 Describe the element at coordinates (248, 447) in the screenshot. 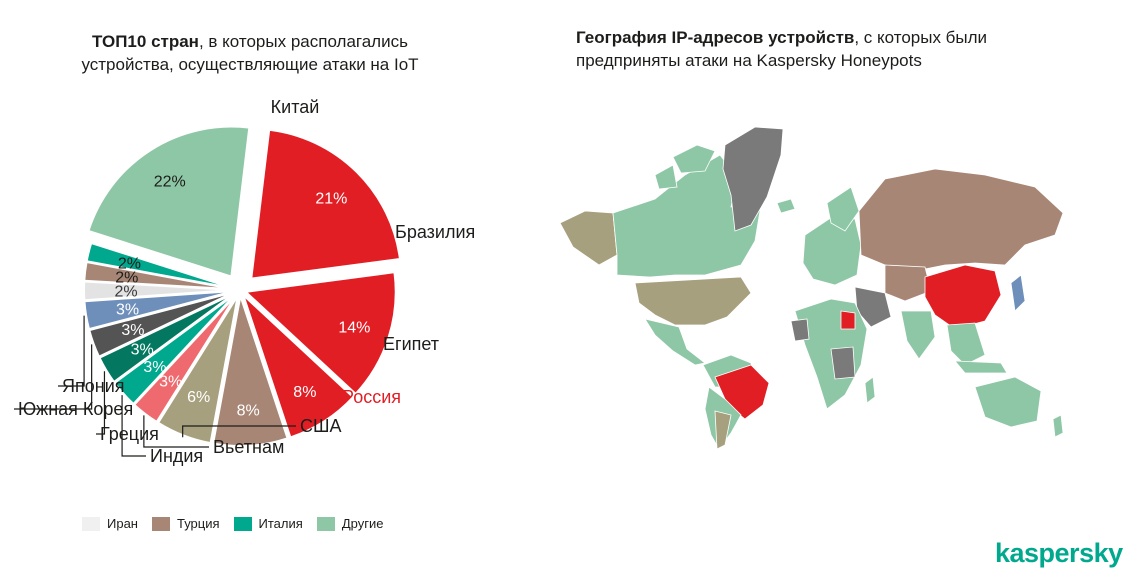

I see `pie-category-label-вьетнам: Вьетнам` at that location.